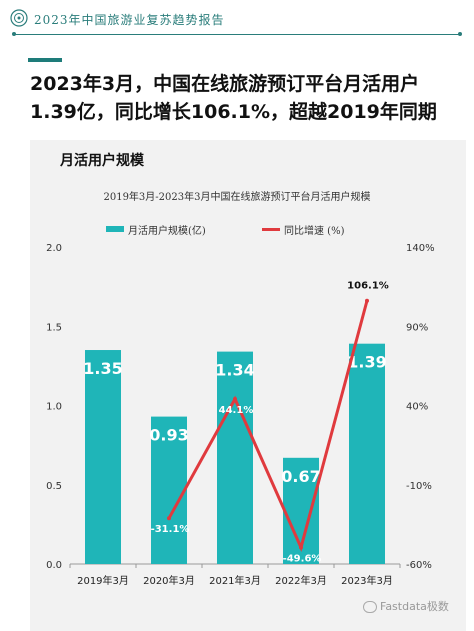 The height and width of the screenshot is (631, 474). I want to click on legend-item-bars: 月活用户规模(亿), so click(161, 229).